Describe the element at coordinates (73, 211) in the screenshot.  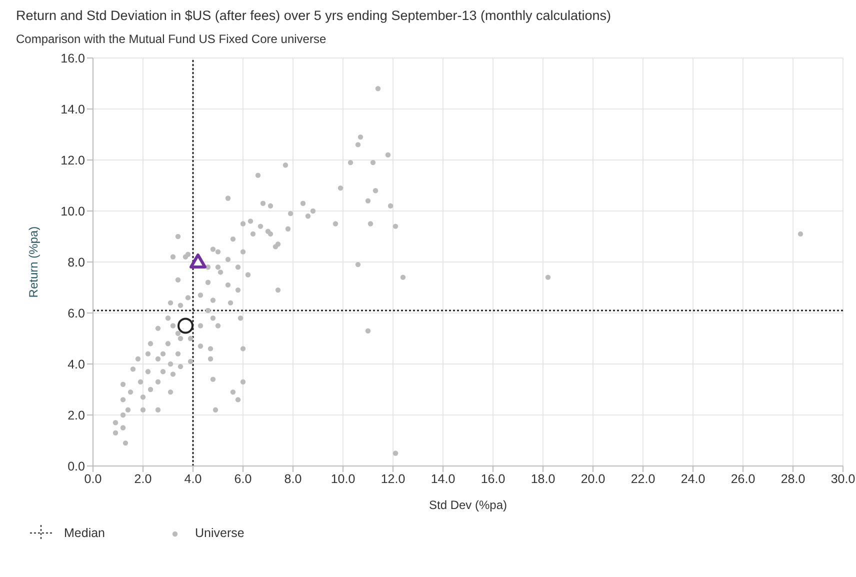
I see `y-tick-label: 10.0` at that location.